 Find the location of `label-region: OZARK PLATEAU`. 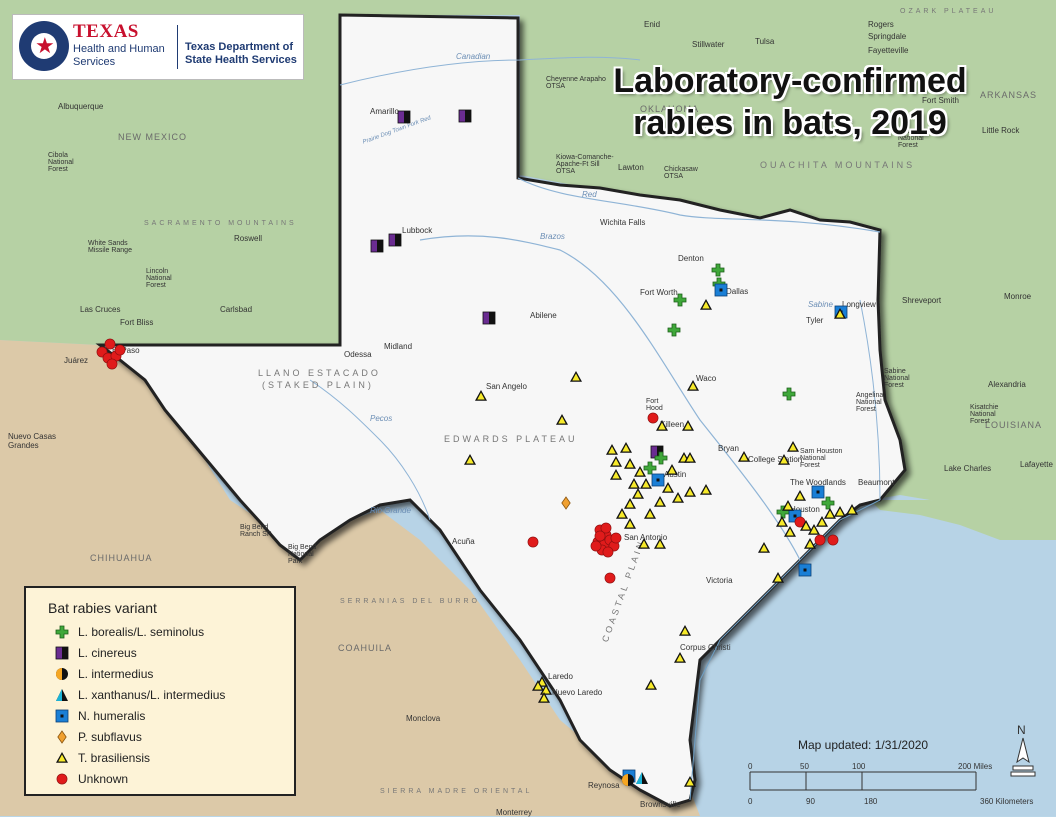

label-region: OZARK PLATEAU is located at coordinates (948, 11).